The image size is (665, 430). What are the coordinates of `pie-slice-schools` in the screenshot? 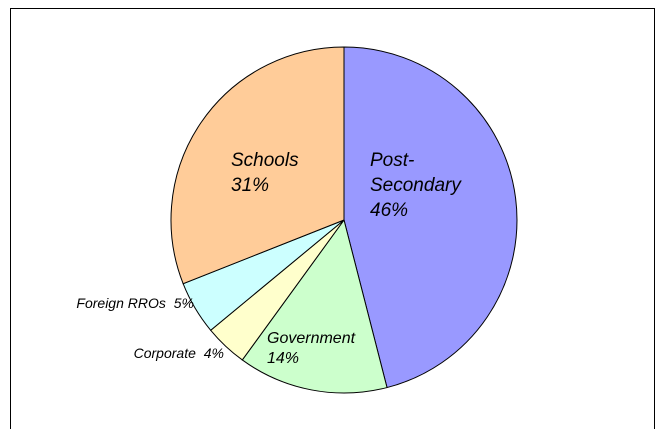 It's located at (257, 165).